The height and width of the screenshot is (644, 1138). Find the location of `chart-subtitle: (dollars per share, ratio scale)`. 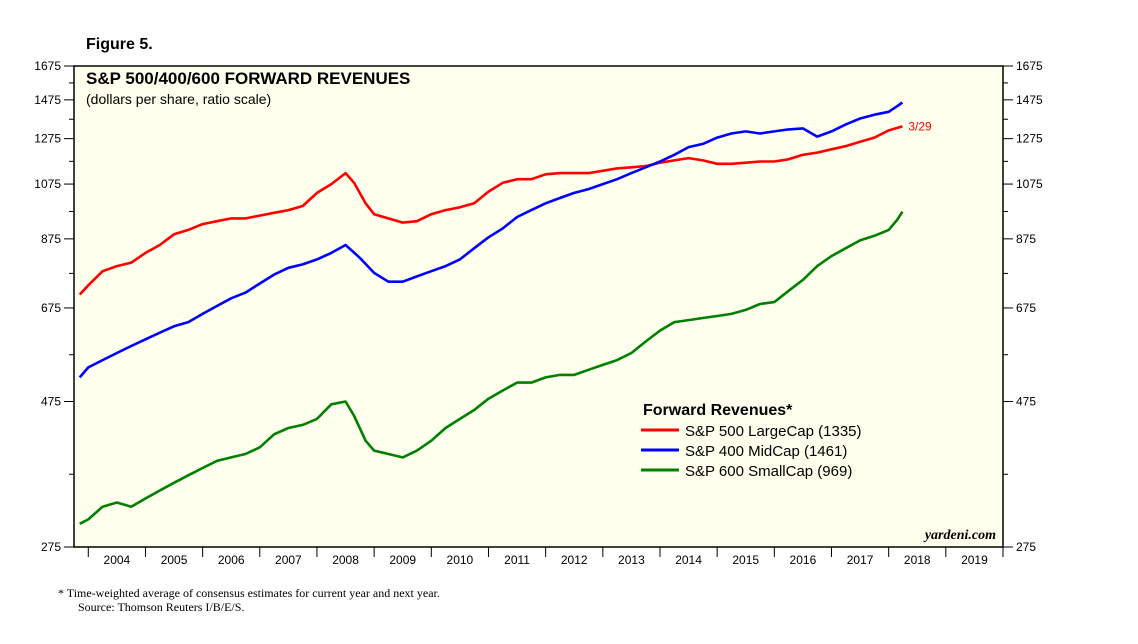

chart-subtitle: (dollars per share, ratio scale) is located at coordinates (178, 99).